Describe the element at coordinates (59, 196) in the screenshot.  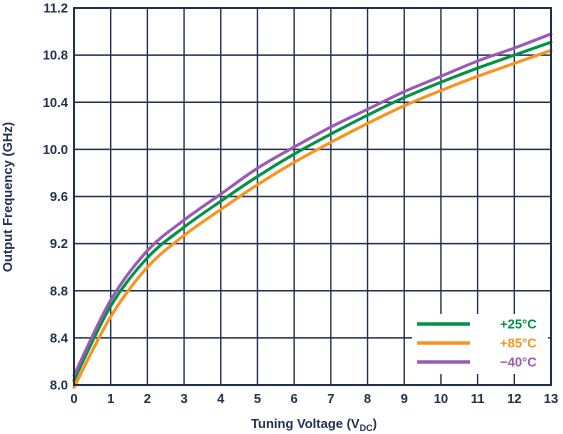
I see `y-tick-label: 9.6` at that location.